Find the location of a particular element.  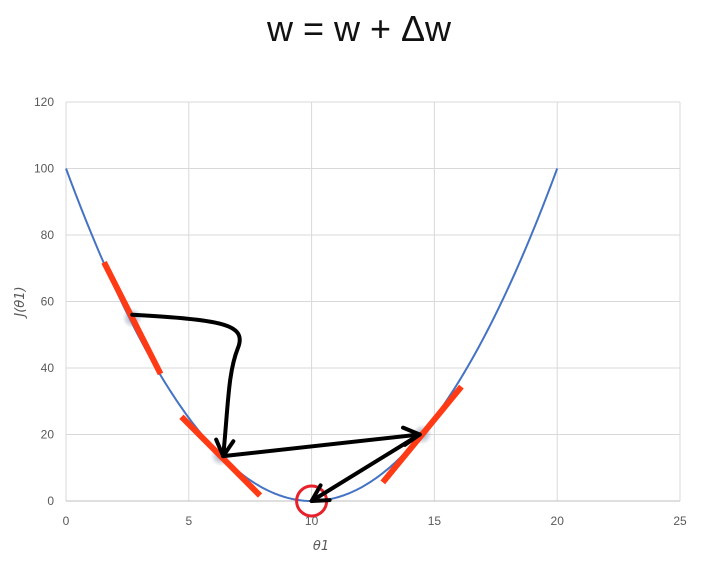

y-tick-label: 120 is located at coordinates (44, 102).